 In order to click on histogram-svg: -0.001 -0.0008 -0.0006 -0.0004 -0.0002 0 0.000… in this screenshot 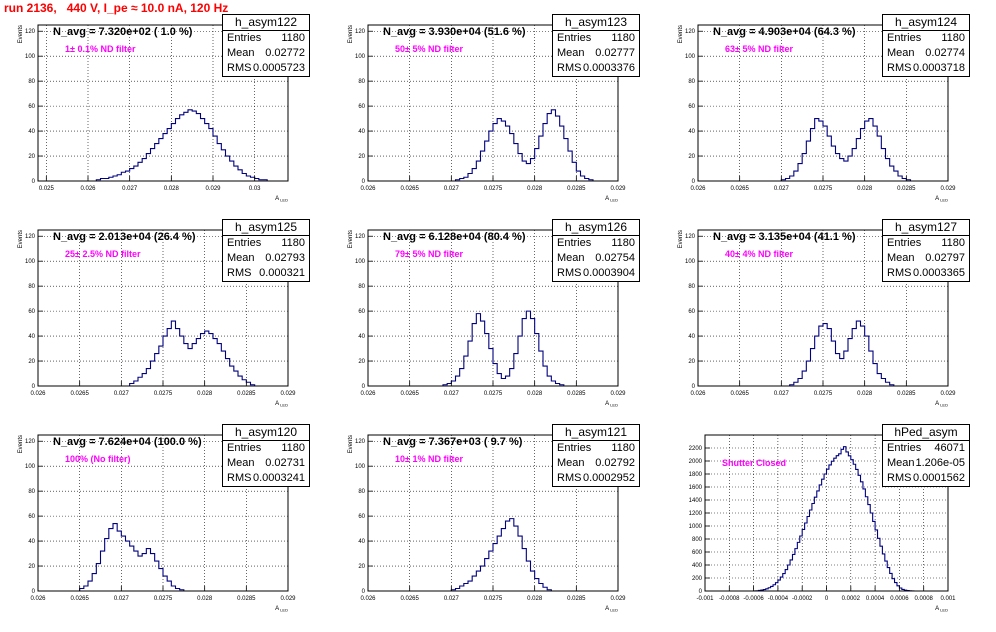, I will do `click(822, 523)`.